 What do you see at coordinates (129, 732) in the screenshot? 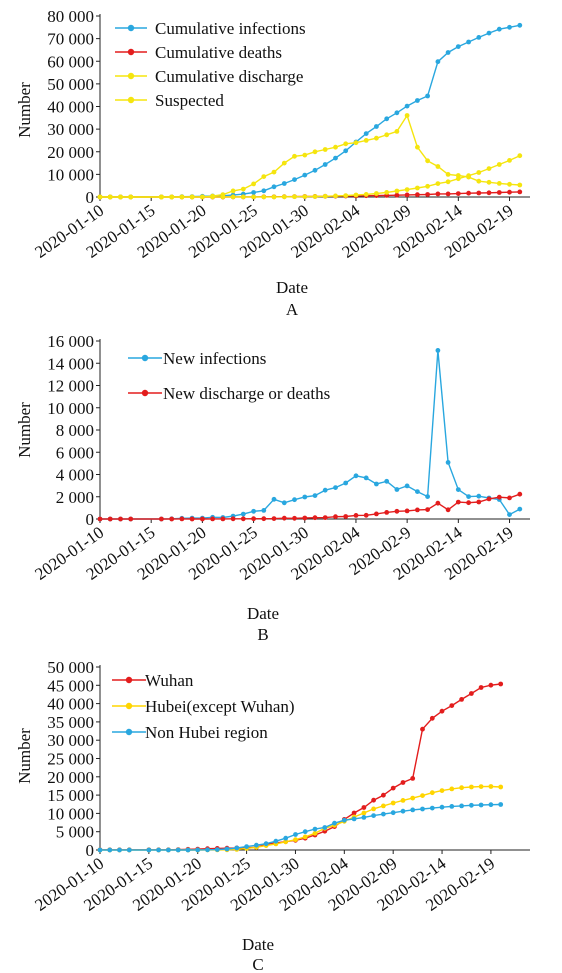
I see `legend-marker` at bounding box center [129, 732].